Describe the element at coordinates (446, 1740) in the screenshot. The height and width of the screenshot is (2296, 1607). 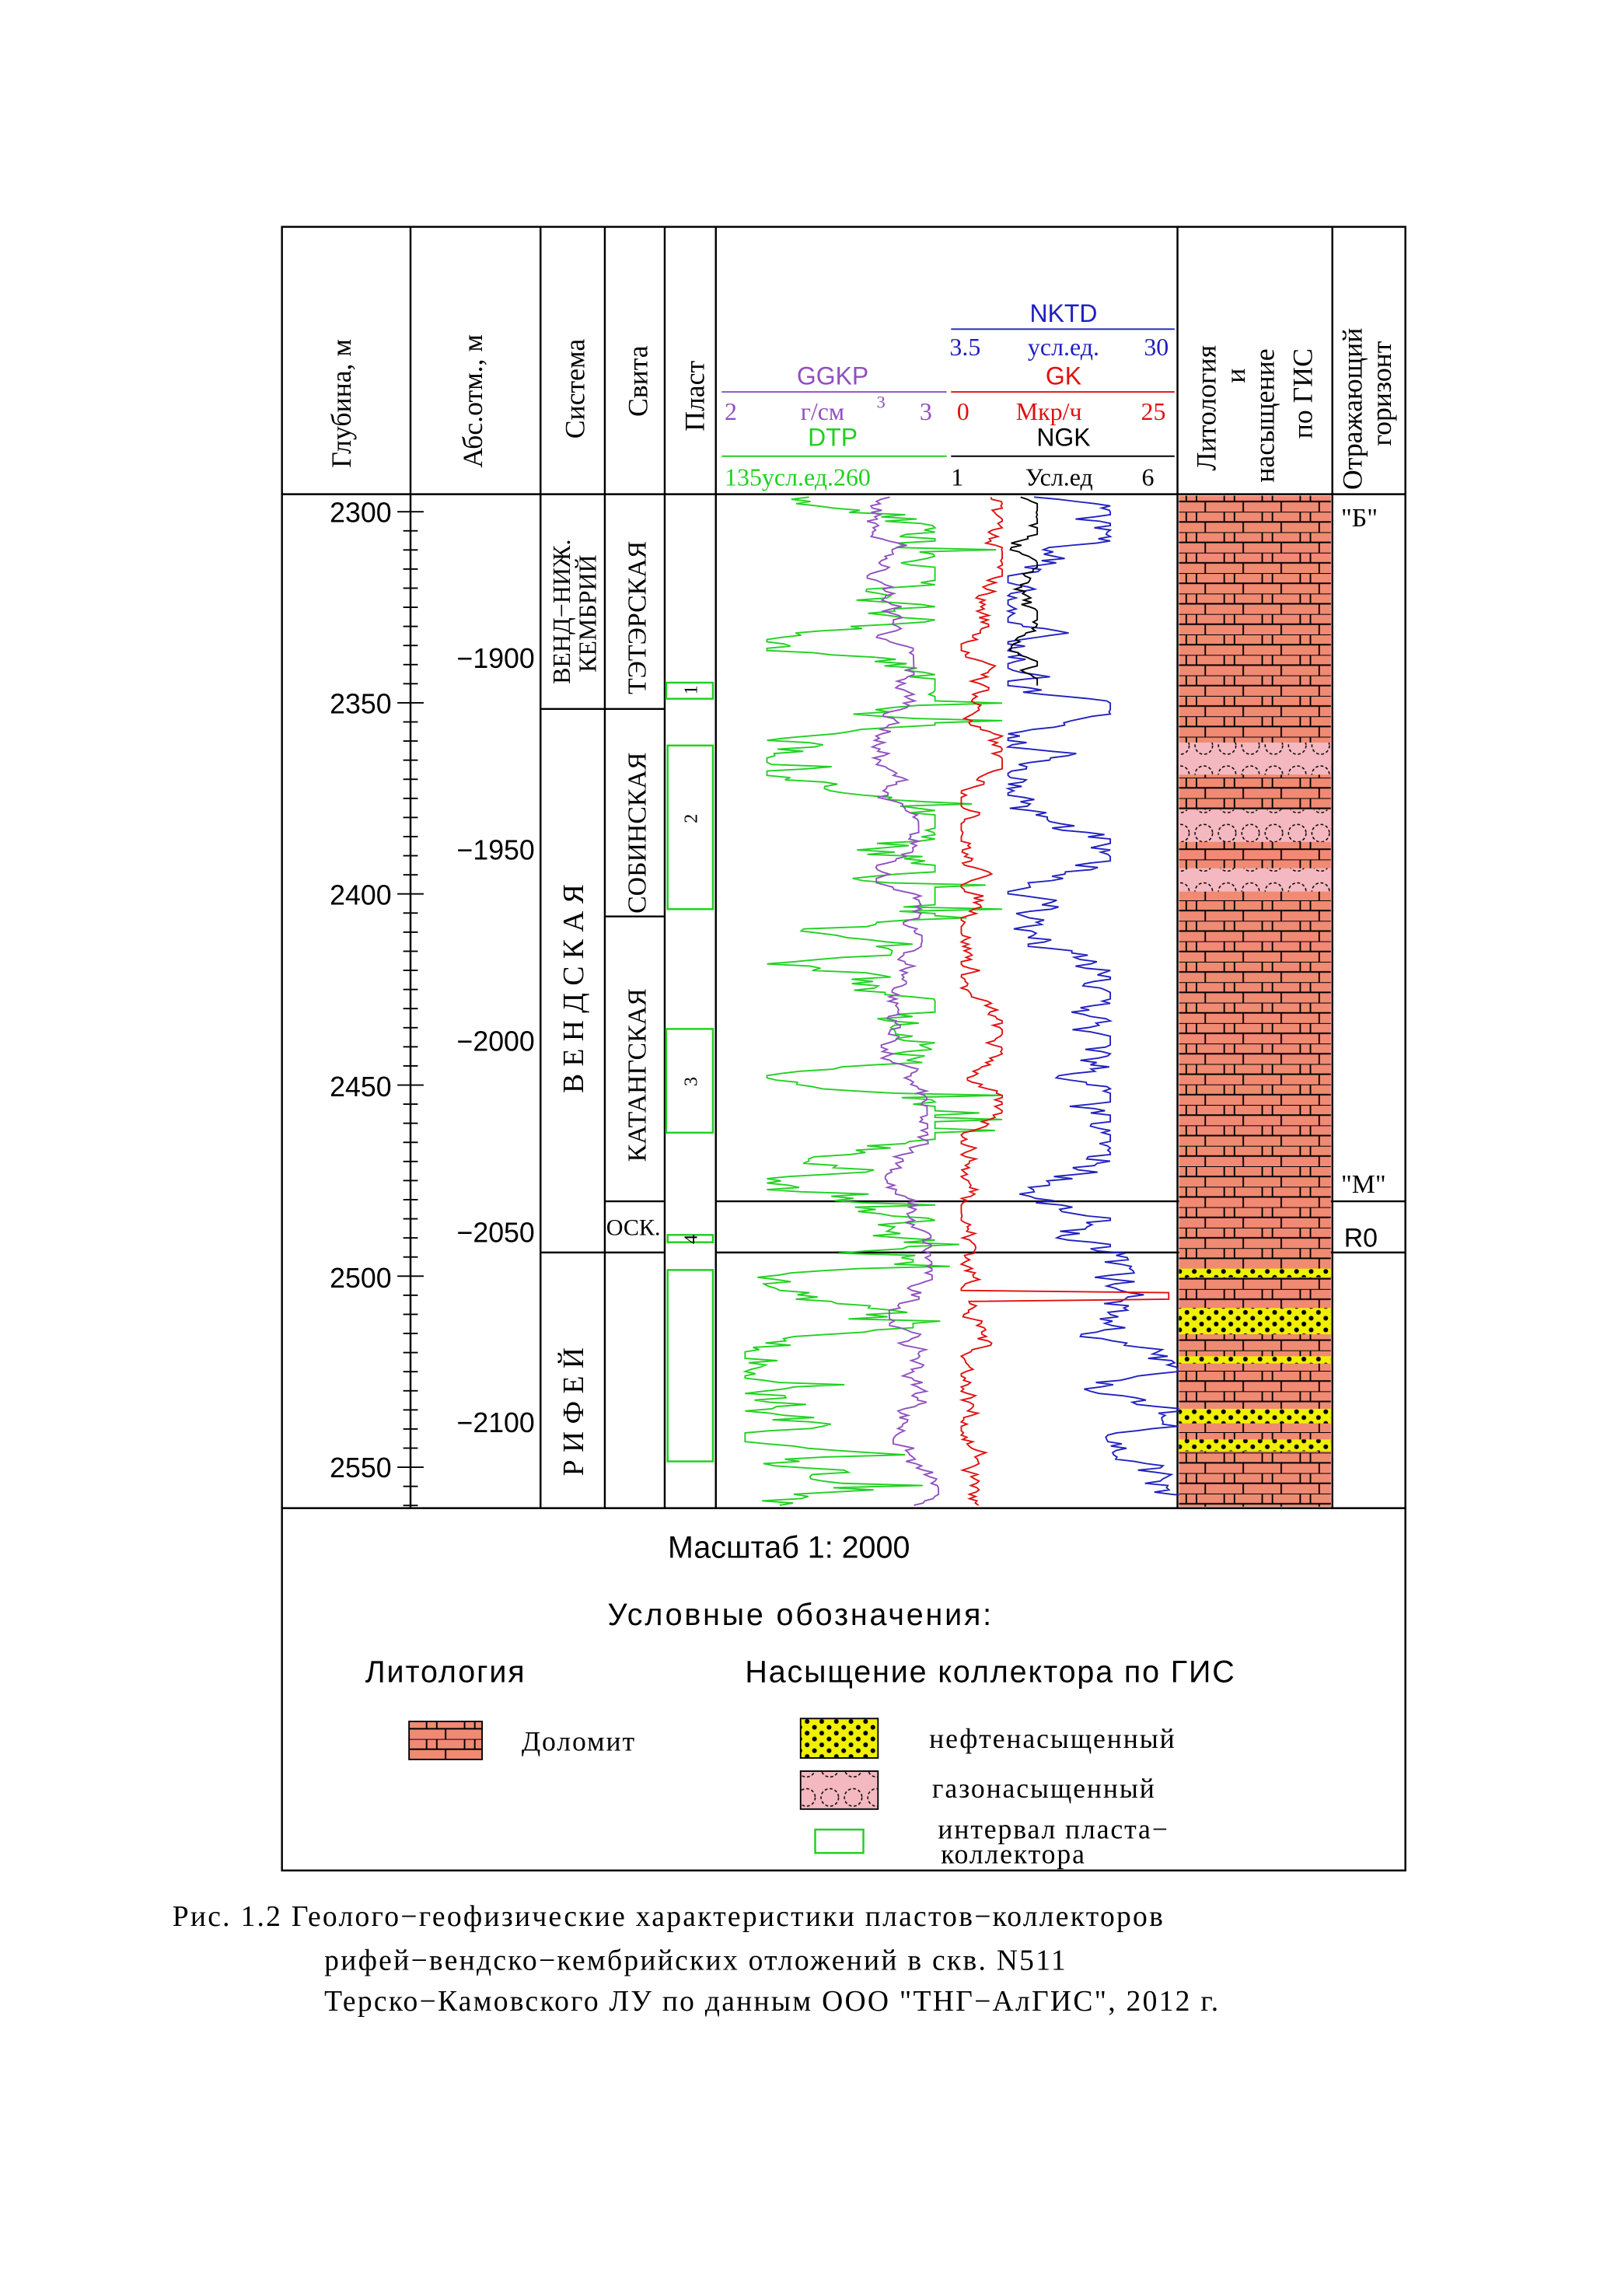
I see `dolomite-swatch` at that location.